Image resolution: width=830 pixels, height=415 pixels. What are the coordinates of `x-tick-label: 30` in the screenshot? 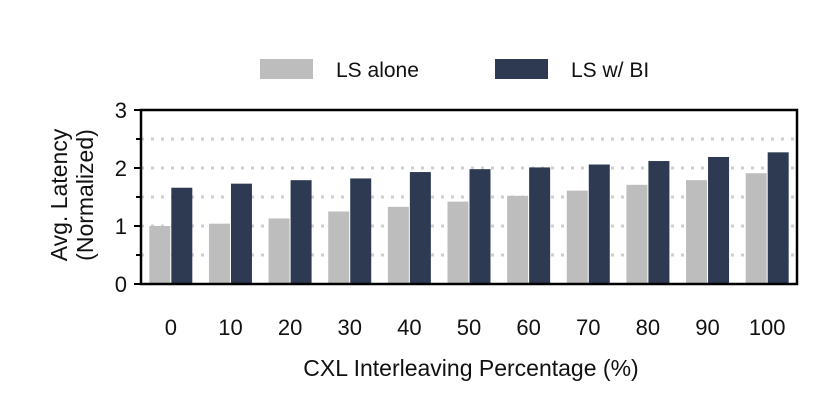 It's located at (349, 327).